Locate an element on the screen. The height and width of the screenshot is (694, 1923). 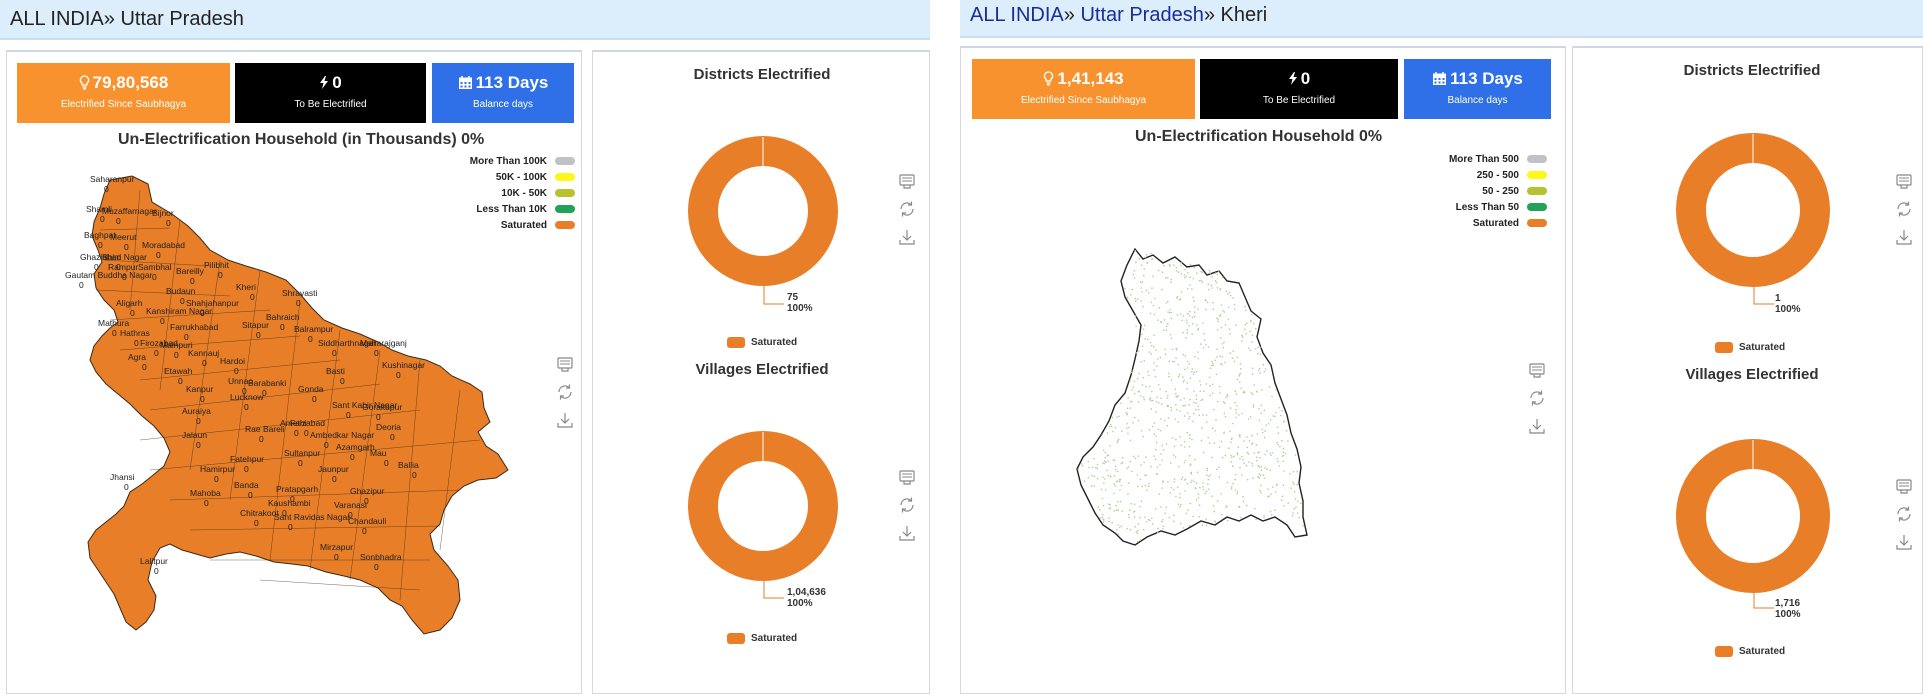
legend-item: 10K - 50K is located at coordinates (510, 193).